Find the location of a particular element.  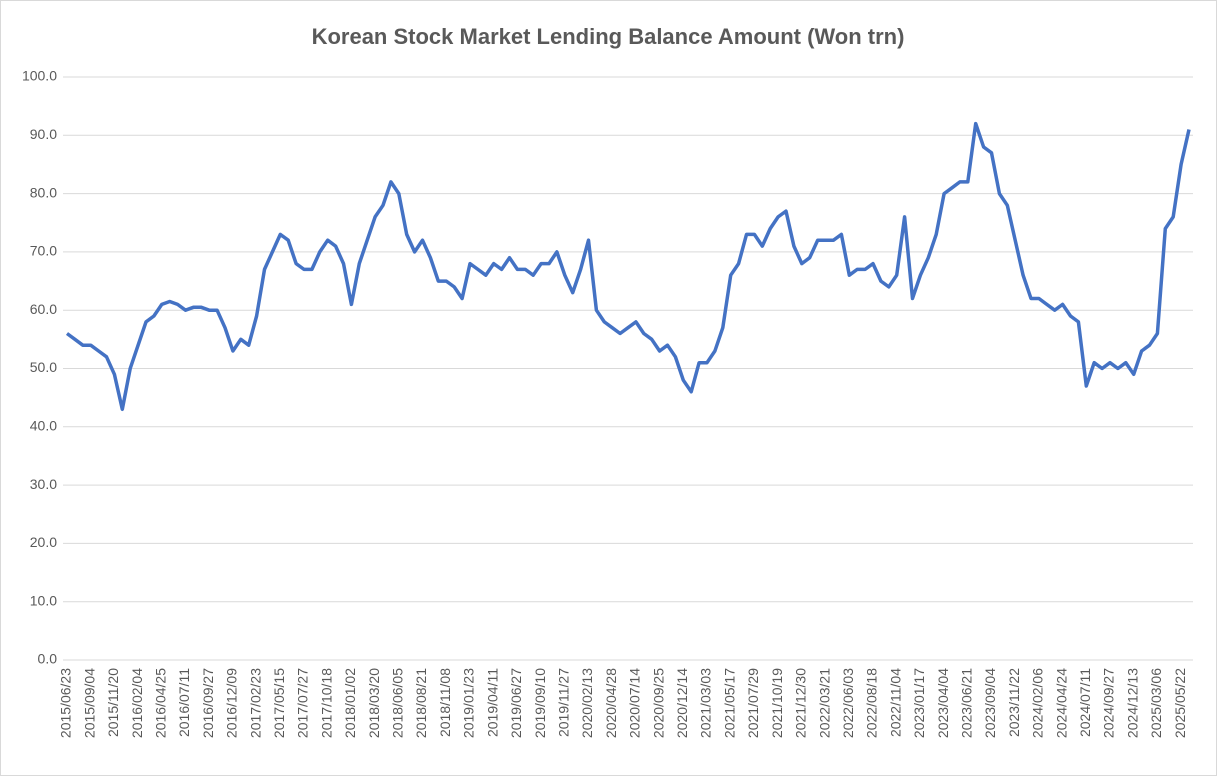

x-tick-label: 2024/02/06 is located at coordinates (1038, 703).